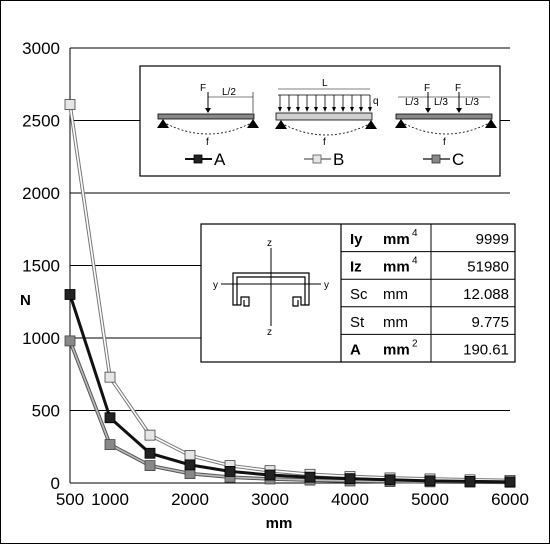 The width and height of the screenshot is (550, 544). I want to click on x-tick-label: 2000, so click(190, 499).